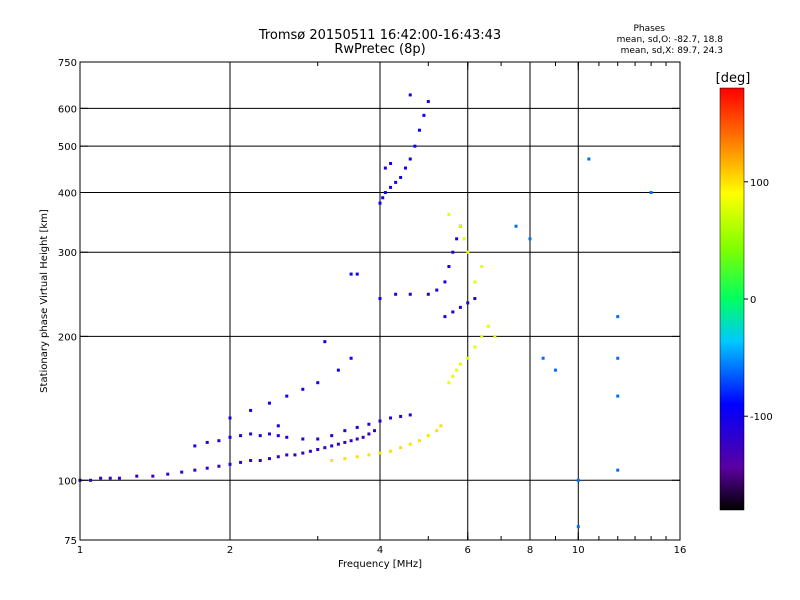  I want to click on y-tick-label: 500, so click(67, 147).